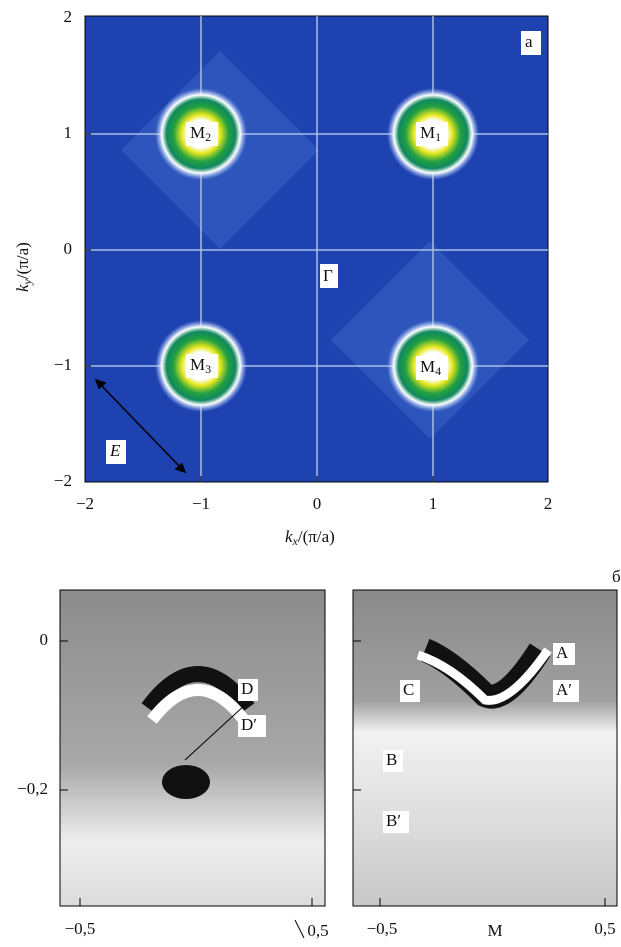 The height and width of the screenshot is (947, 621). What do you see at coordinates (408, 689) in the screenshot?
I see `band-label: C` at bounding box center [408, 689].